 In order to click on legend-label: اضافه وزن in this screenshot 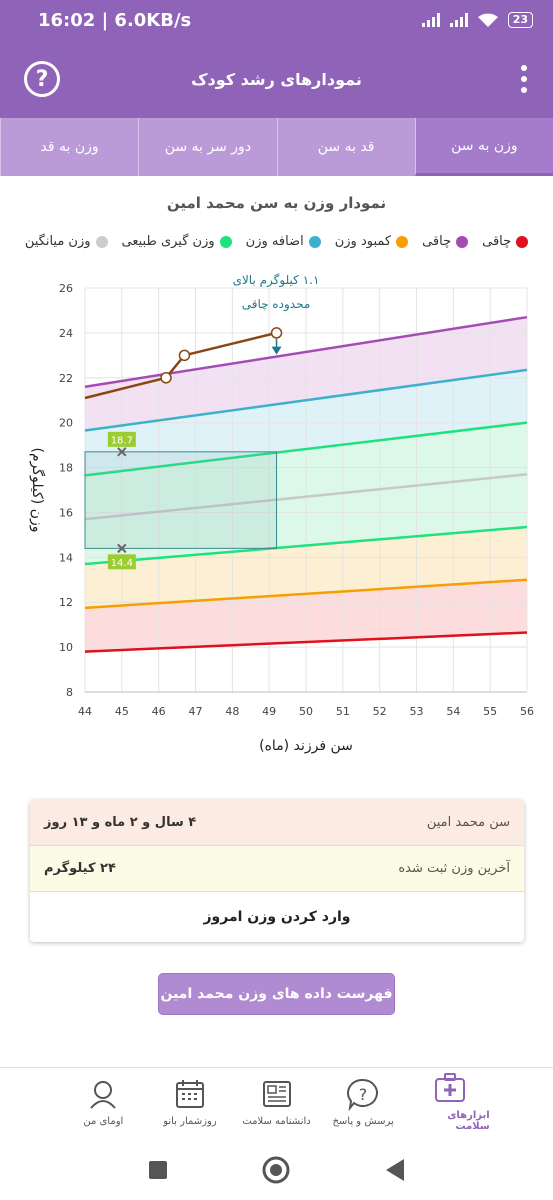, I will do `click(274, 241)`.